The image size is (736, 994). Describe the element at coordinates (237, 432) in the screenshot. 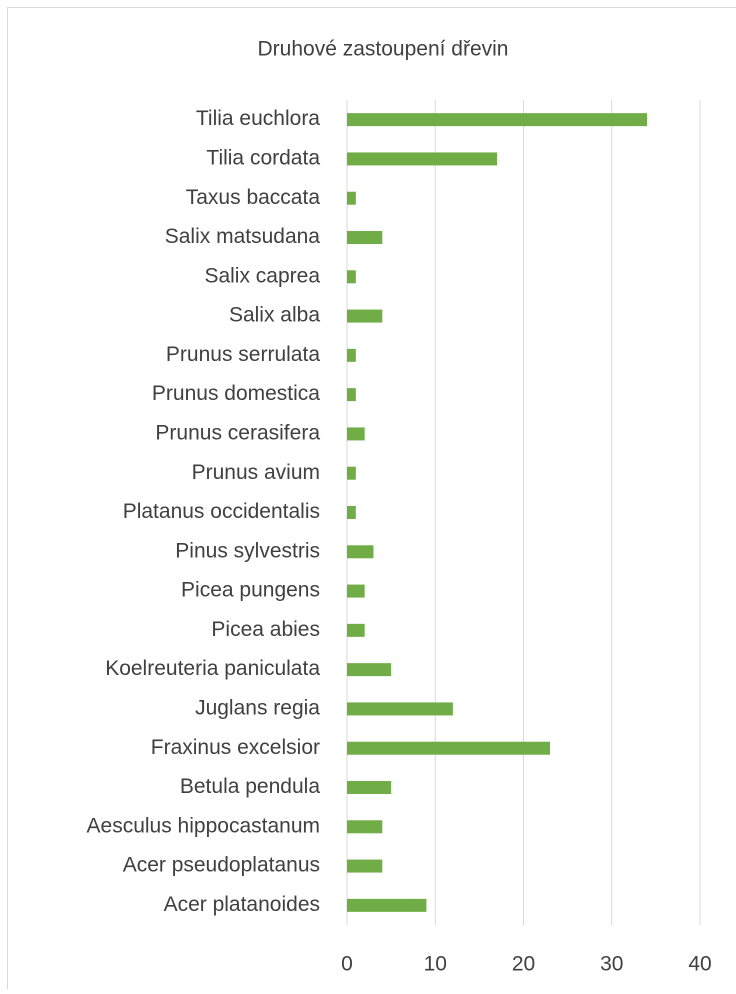

I see `y-tick-label: Prunus cerasifera` at that location.